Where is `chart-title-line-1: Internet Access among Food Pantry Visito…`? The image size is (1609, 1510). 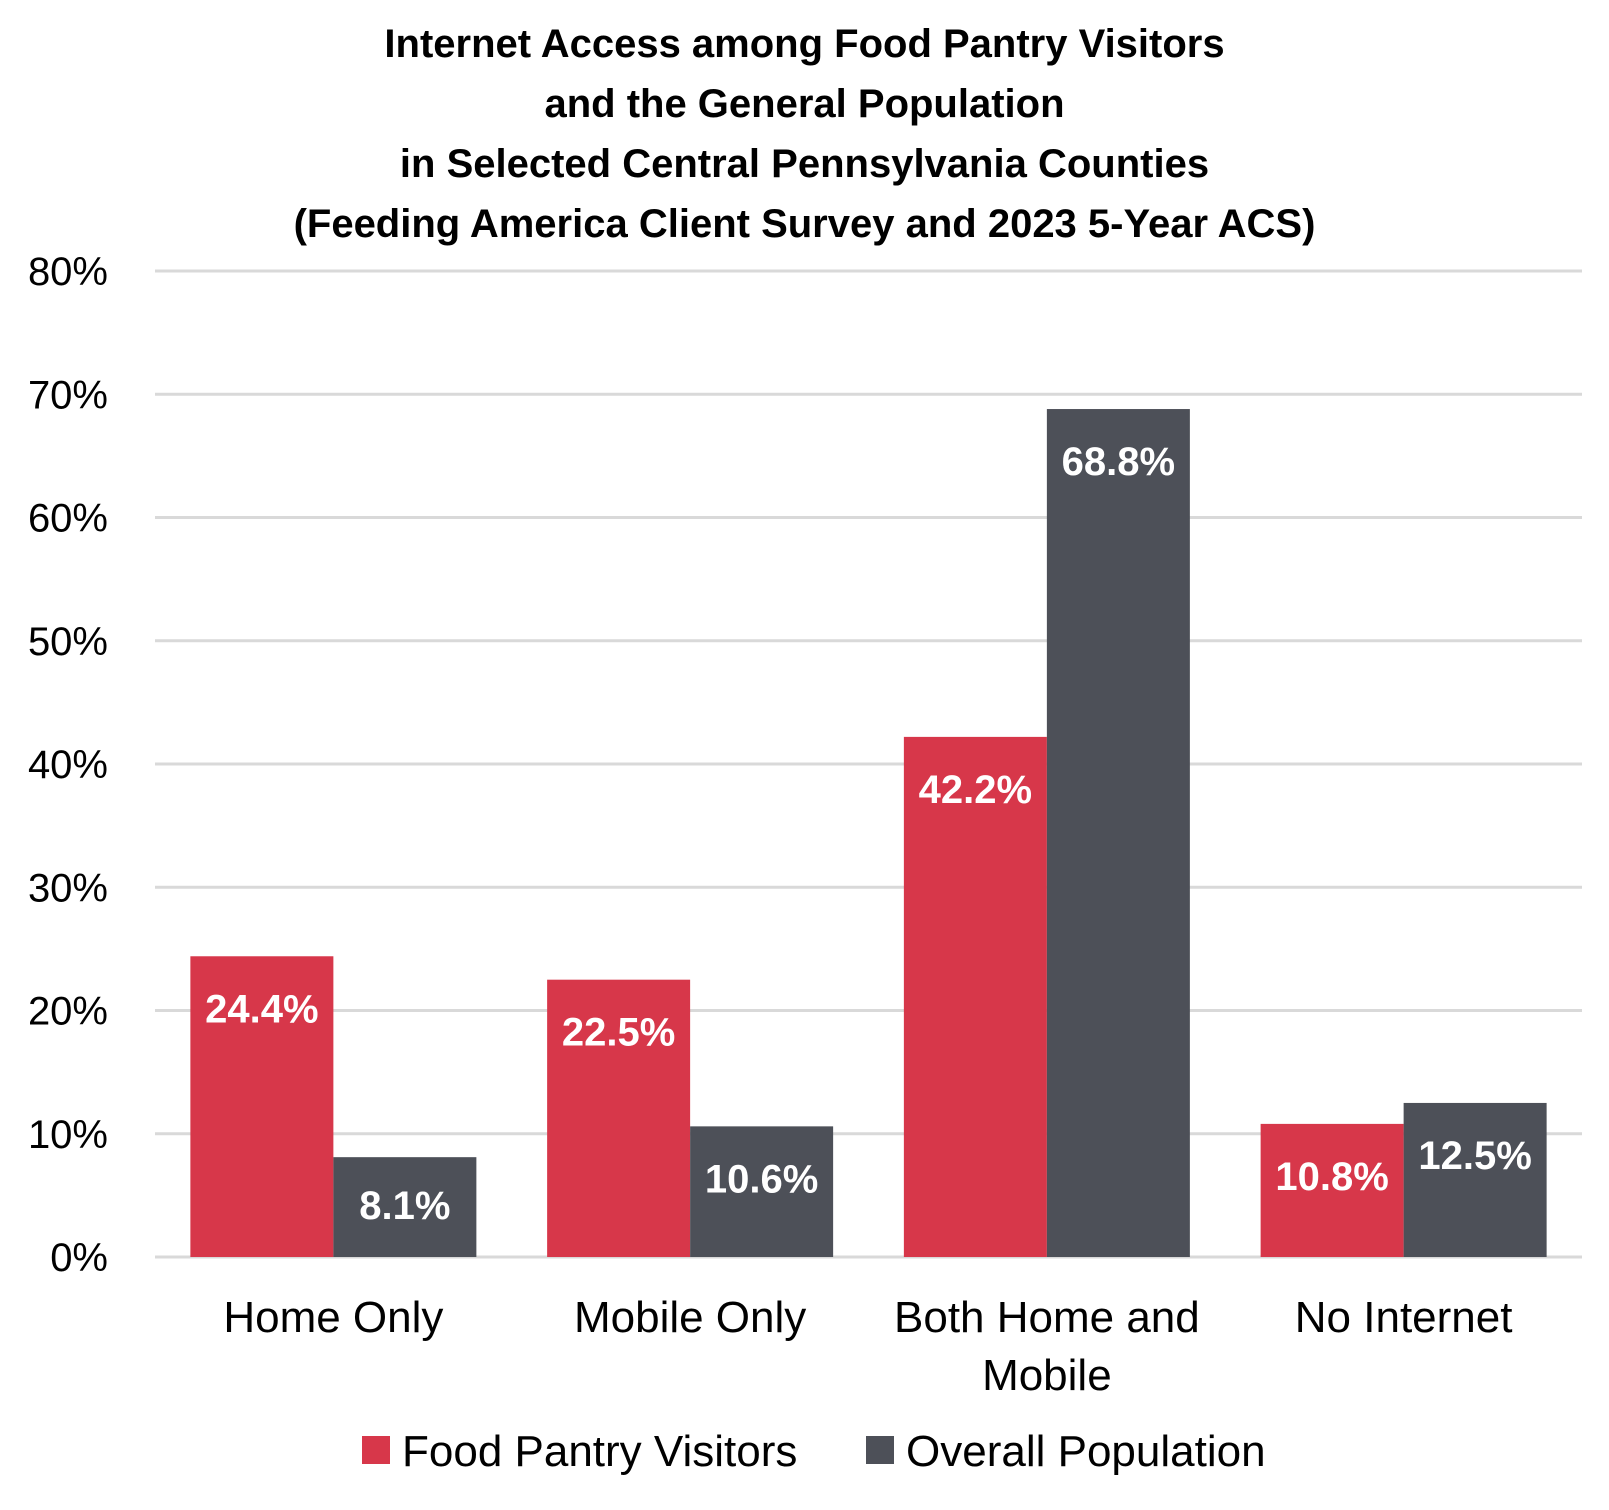 chart-title-line-1: Internet Access among Food Pantry Visito… is located at coordinates (804, 44).